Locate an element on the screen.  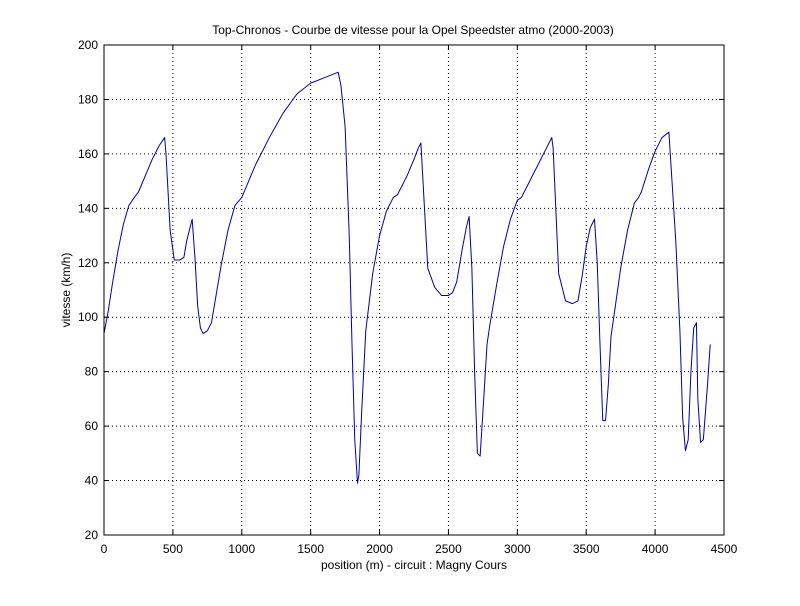
x-tick-label: 500 is located at coordinates (173, 549).